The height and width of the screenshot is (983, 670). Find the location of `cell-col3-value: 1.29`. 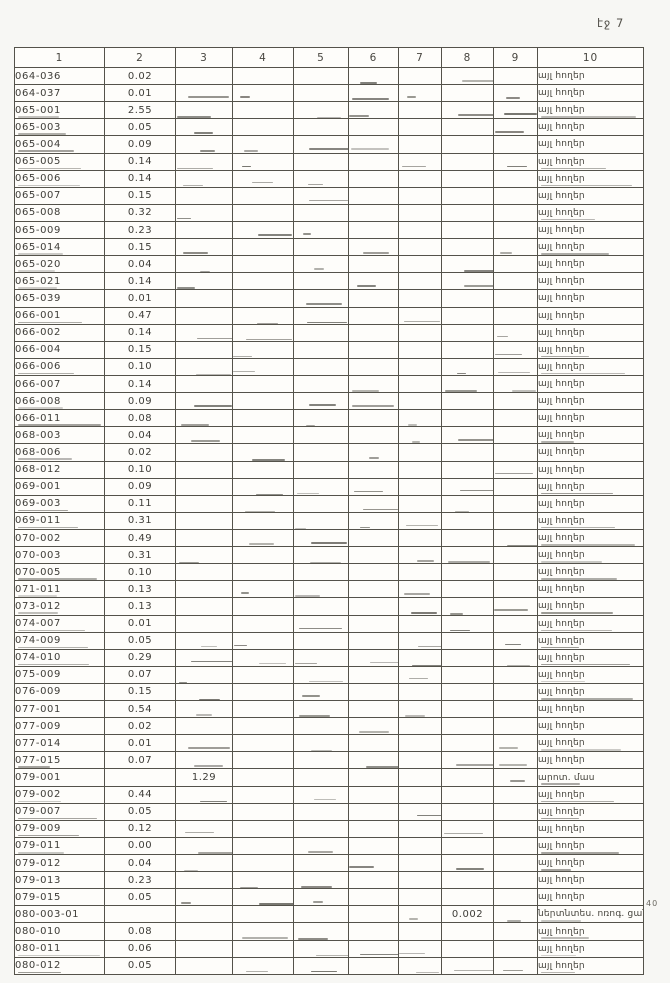

cell-col3-value: 1.29 is located at coordinates (204, 777).